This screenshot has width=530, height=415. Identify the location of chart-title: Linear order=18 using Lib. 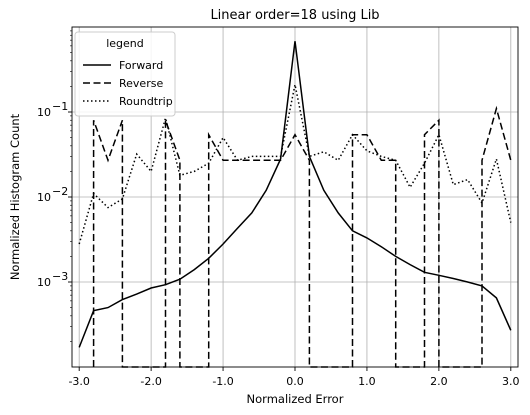
(294, 15).